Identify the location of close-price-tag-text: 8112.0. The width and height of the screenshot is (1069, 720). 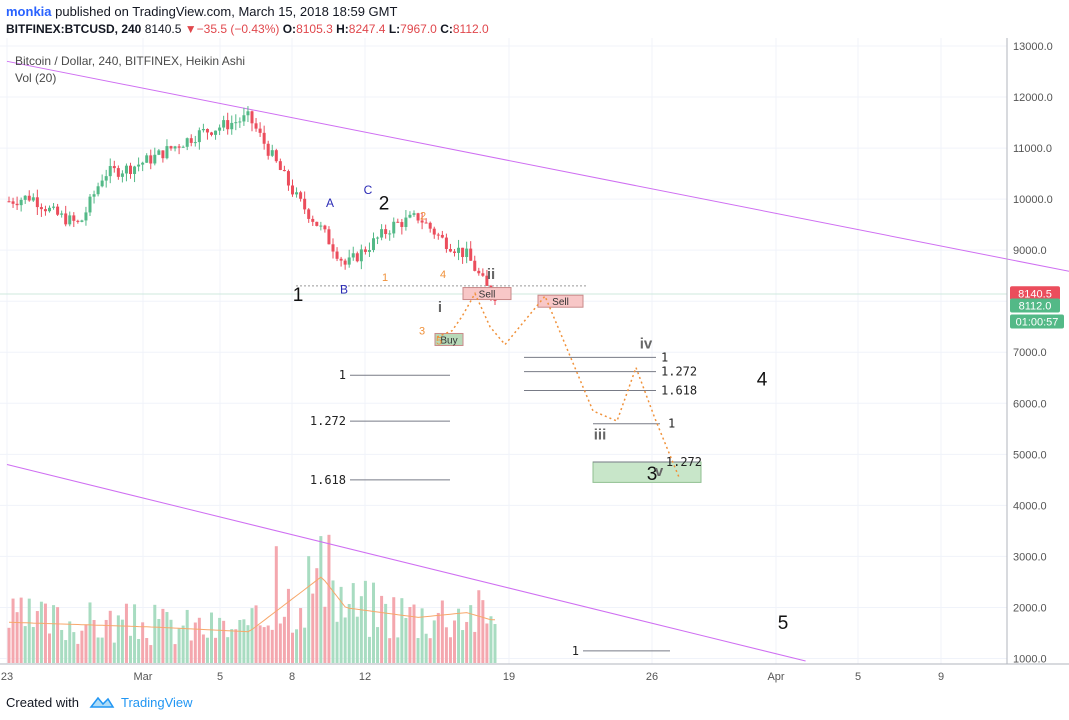
(1035, 306).